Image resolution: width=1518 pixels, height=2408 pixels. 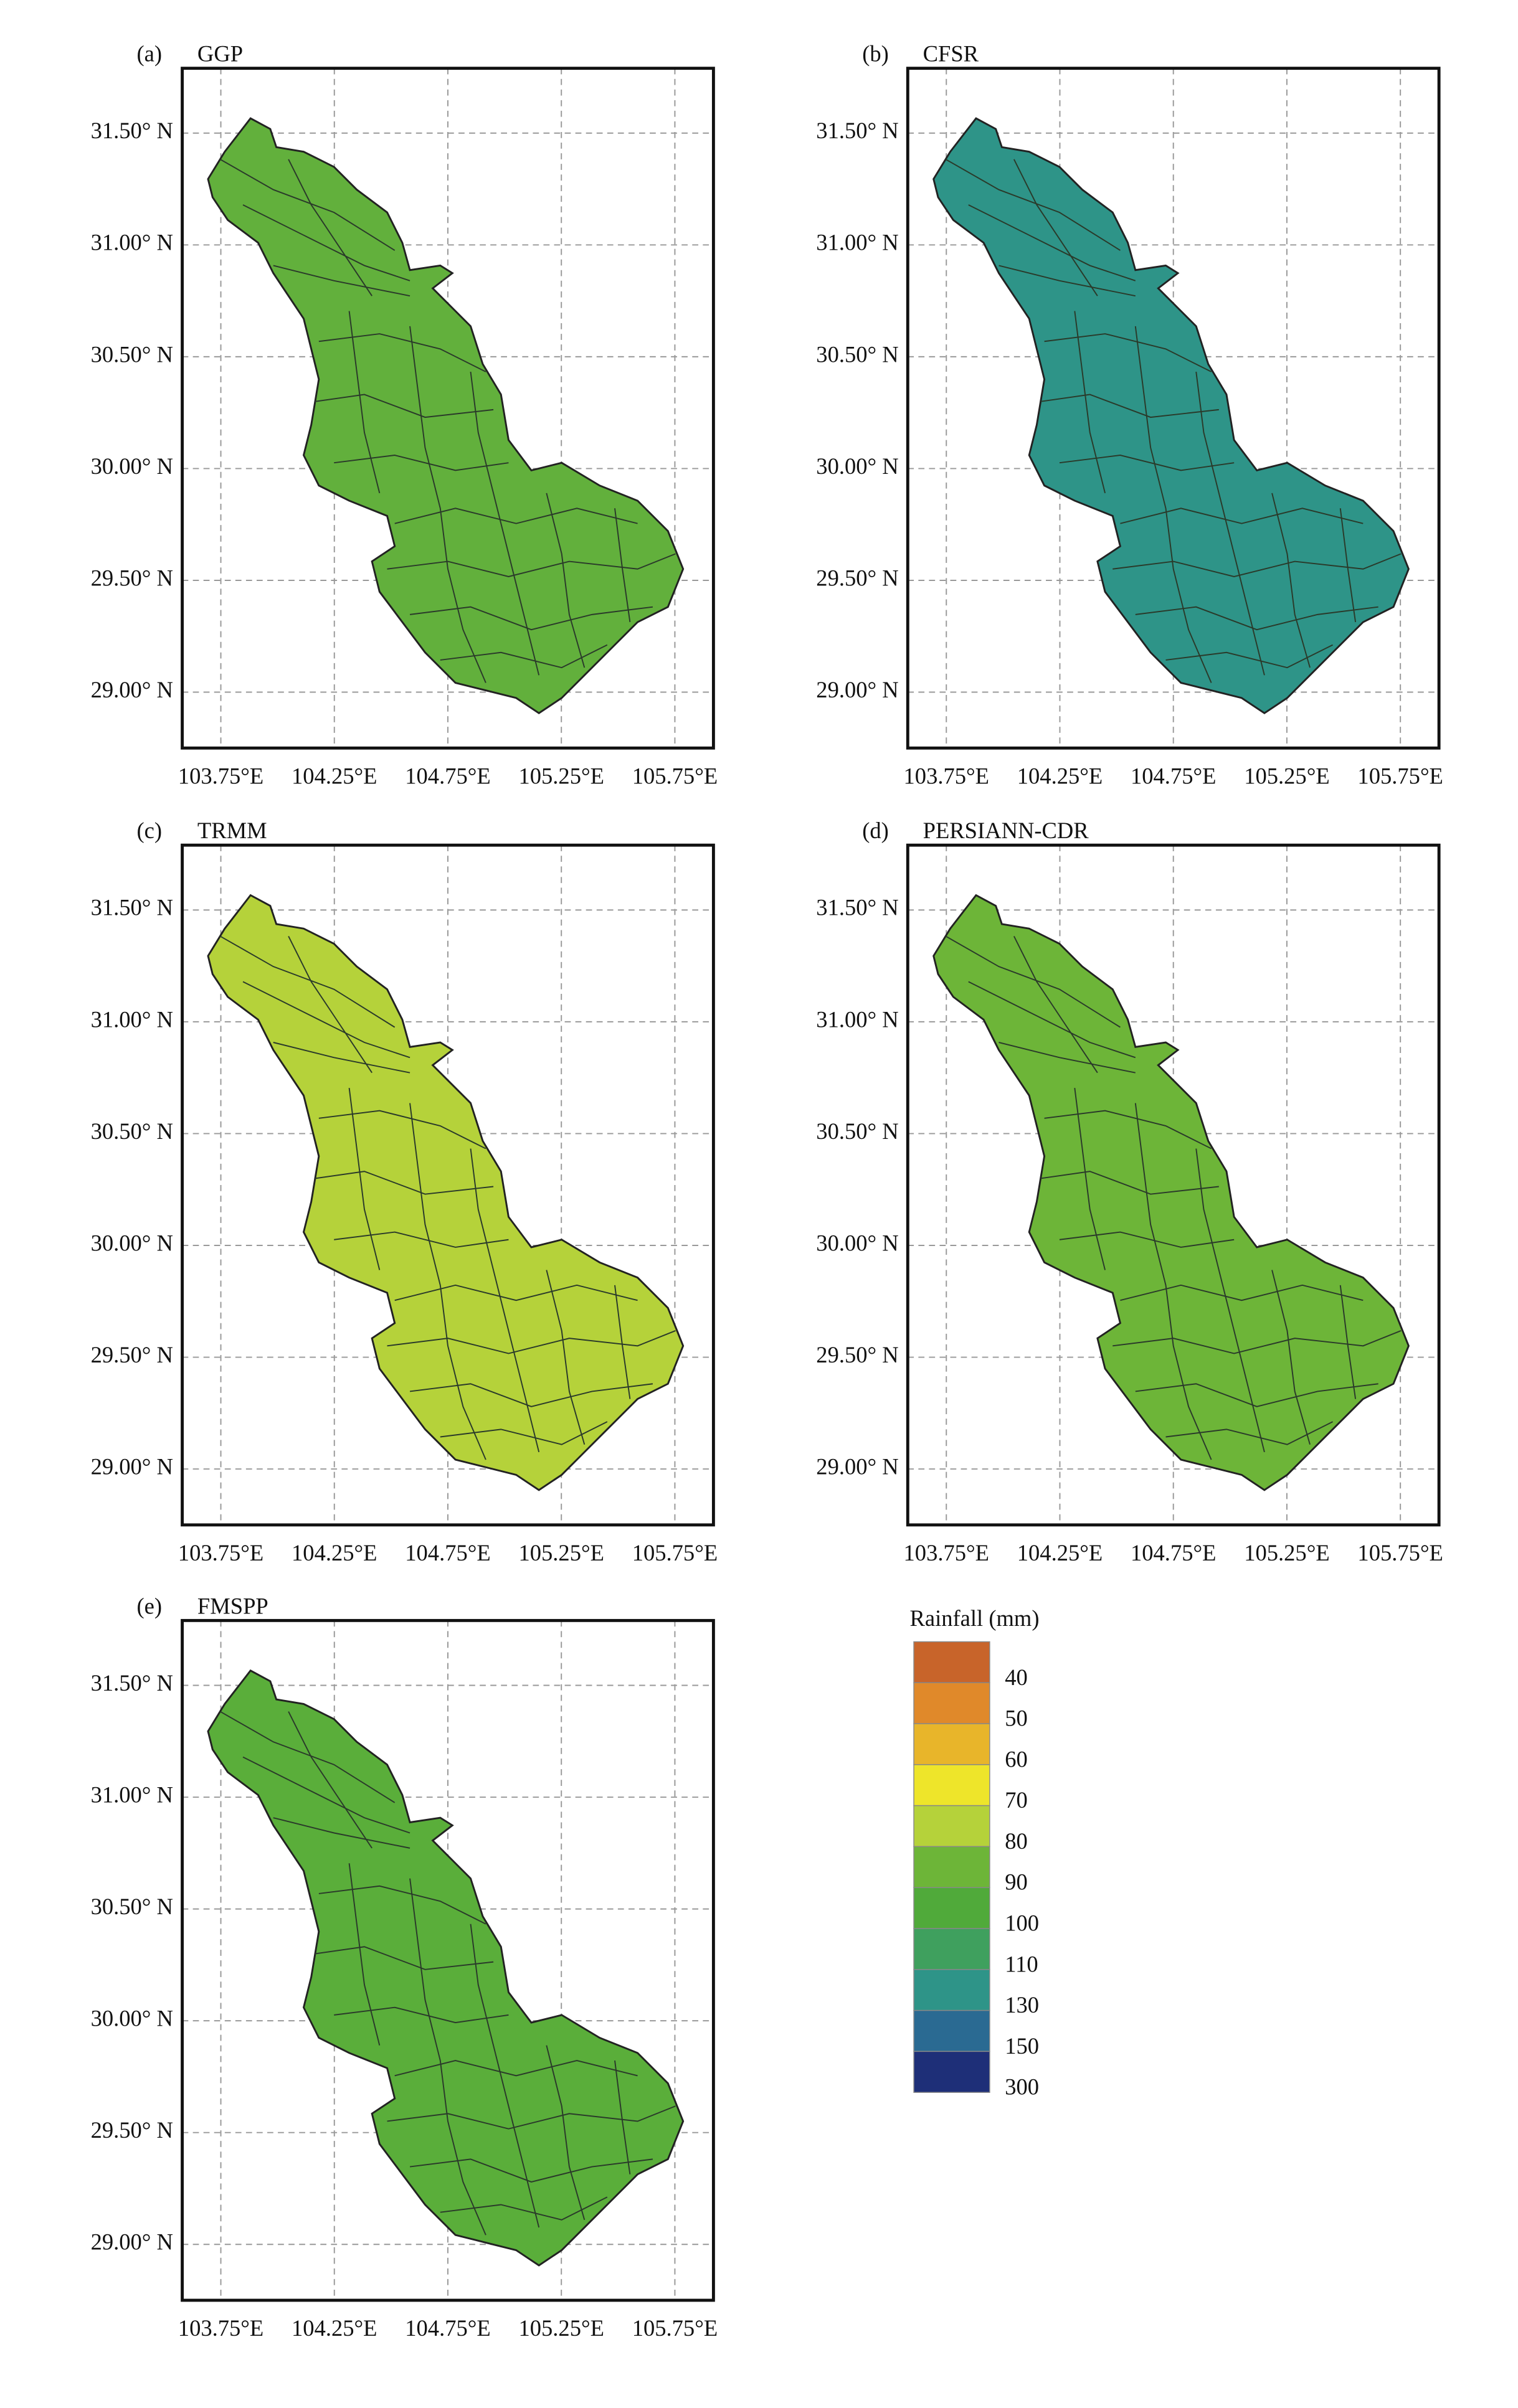 I want to click on legend: Rainfall (mm) 40 50 60 70 80 90 100 110 130 150 300, so click(x=974, y=1852).